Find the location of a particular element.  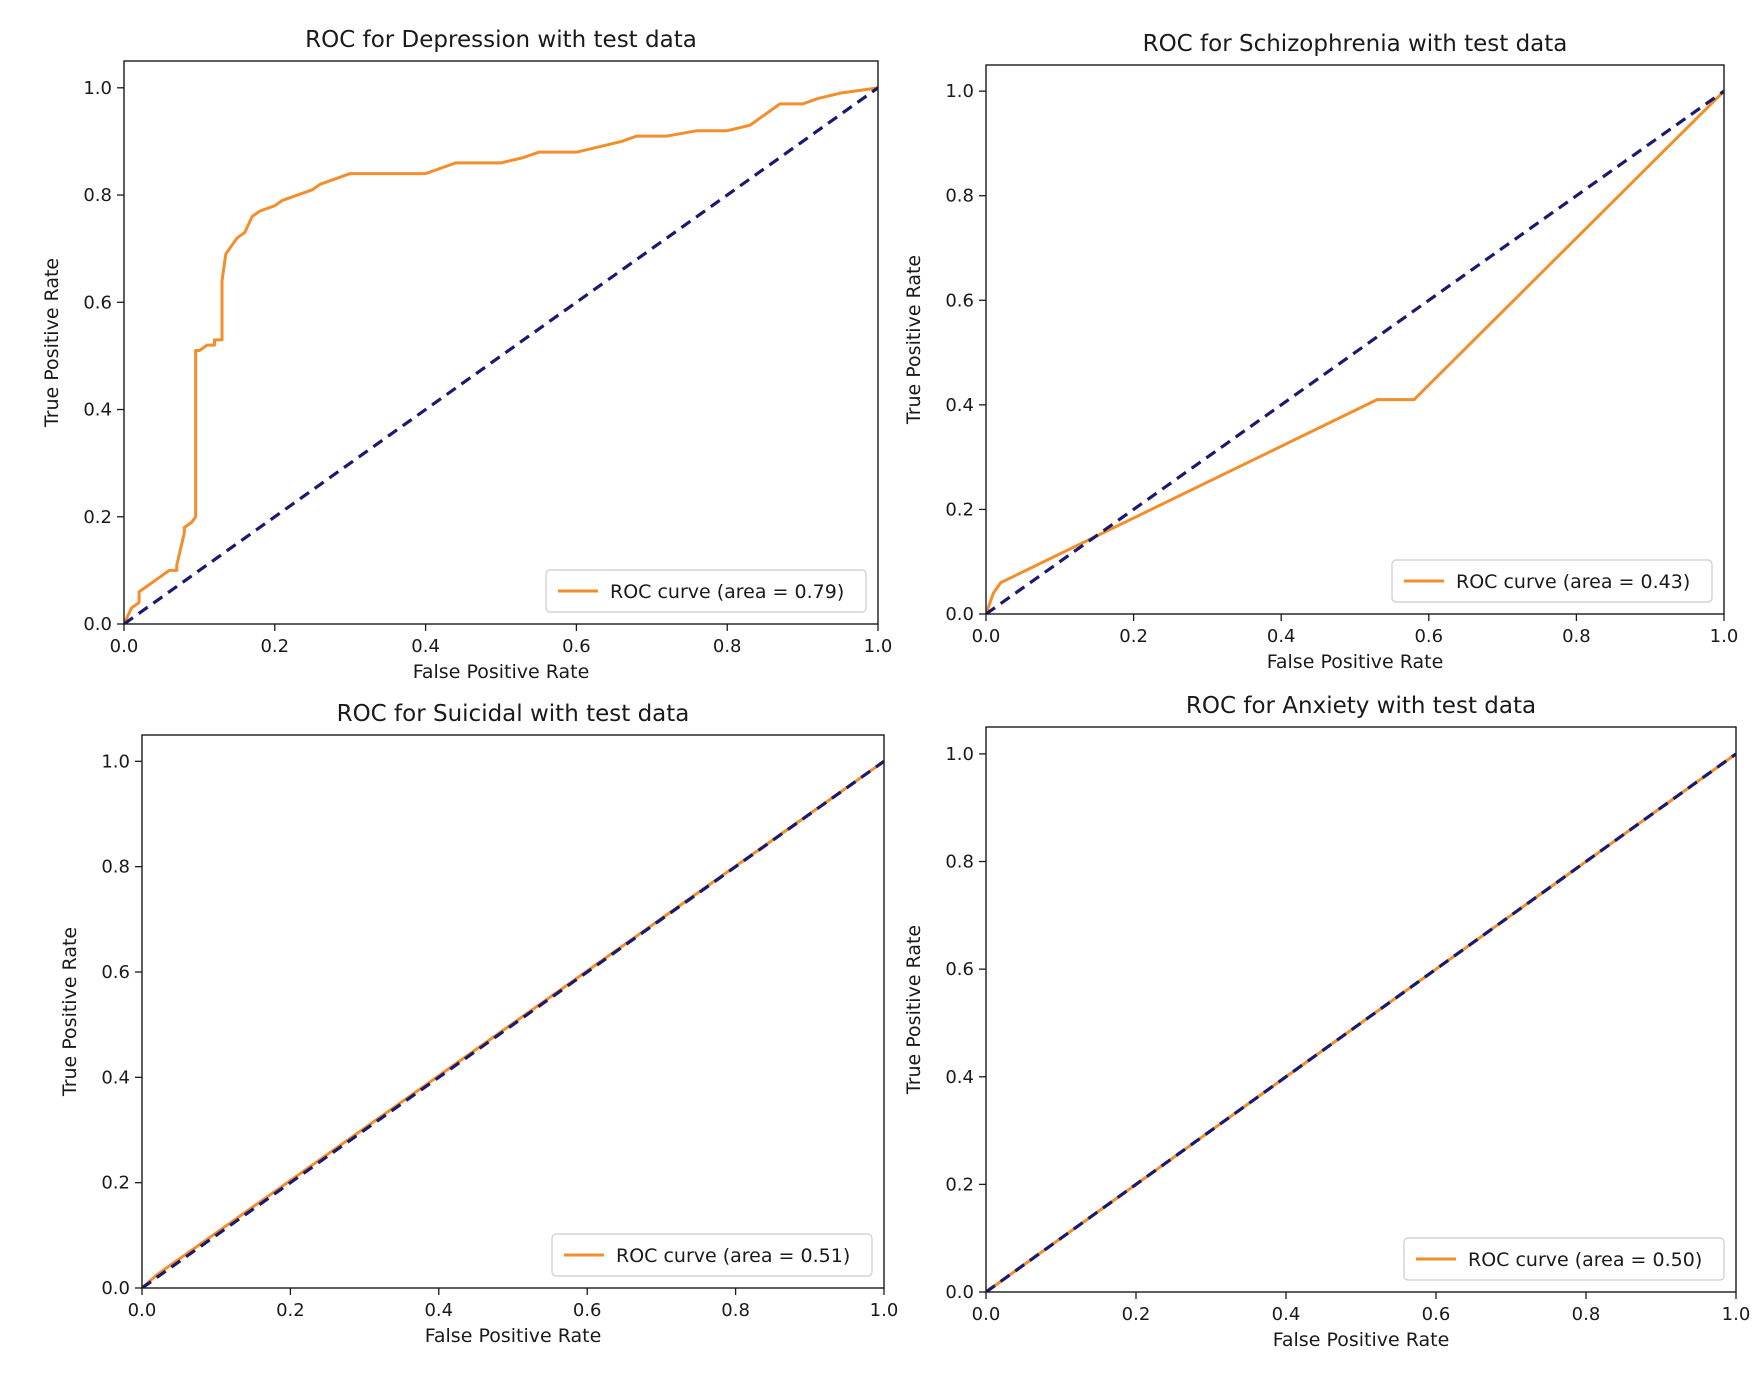

chart-title: ROC for Anxiety with test data is located at coordinates (1361, 706).